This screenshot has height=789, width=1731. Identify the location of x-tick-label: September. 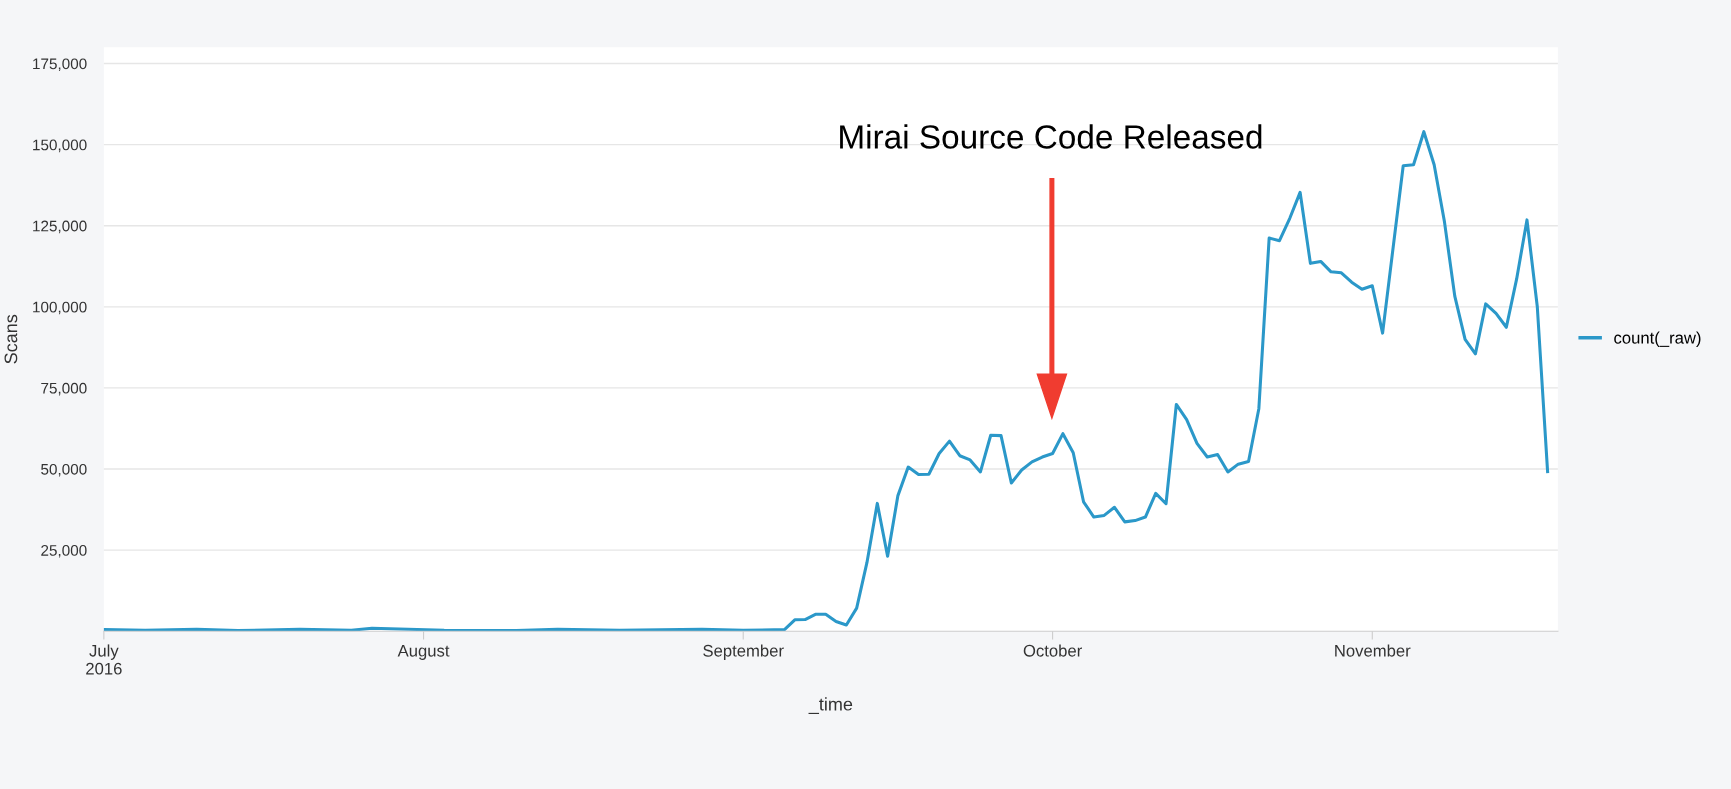
(743, 652).